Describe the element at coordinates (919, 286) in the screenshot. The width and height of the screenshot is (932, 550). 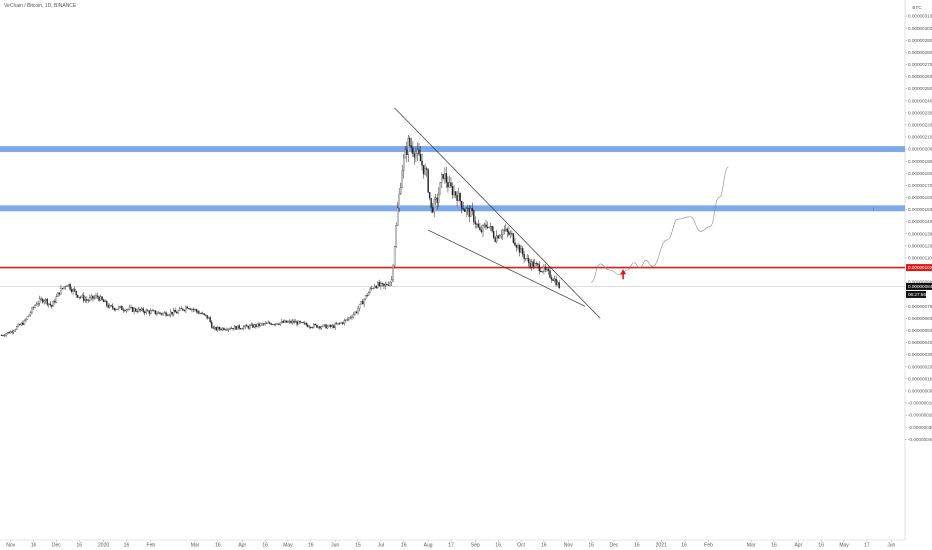
I see `last-price-badge` at that location.